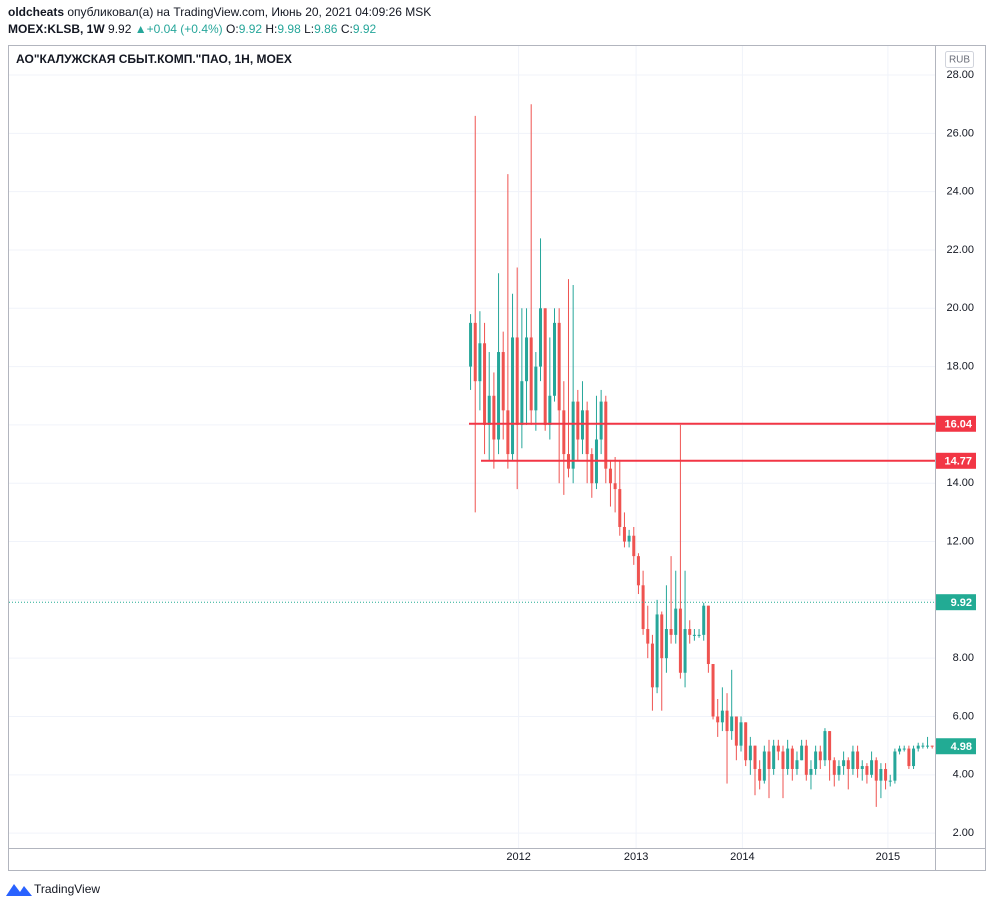 This screenshot has width=992, height=908. I want to click on y-tick-label: 14.00, so click(960, 483).